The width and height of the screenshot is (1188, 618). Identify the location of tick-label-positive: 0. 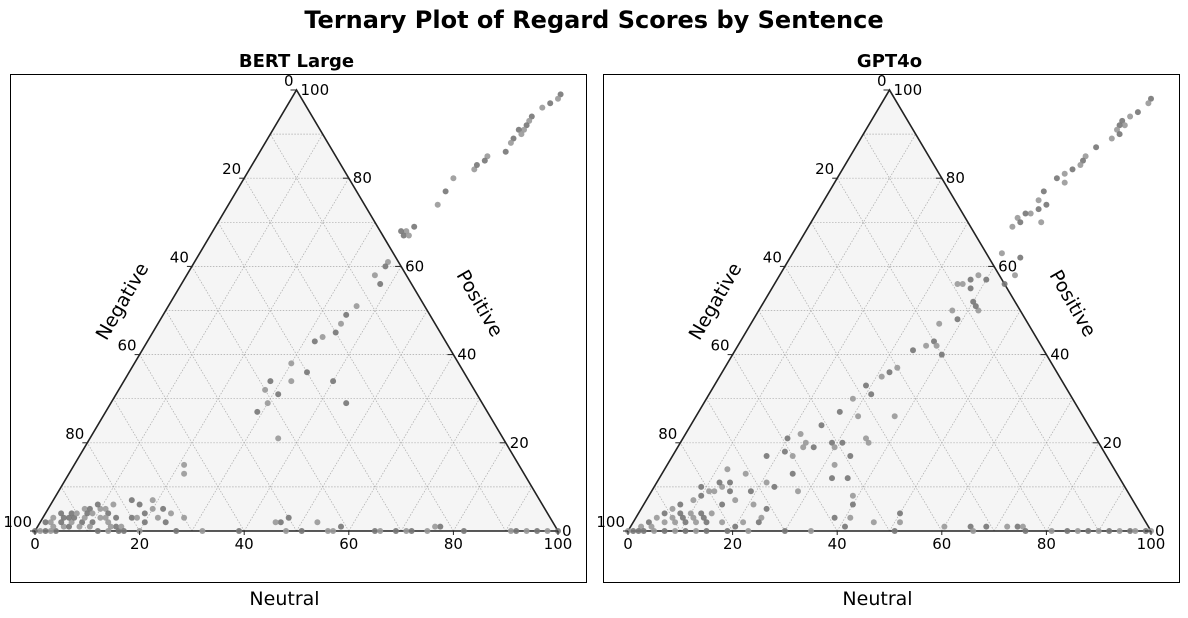
(1160, 531).